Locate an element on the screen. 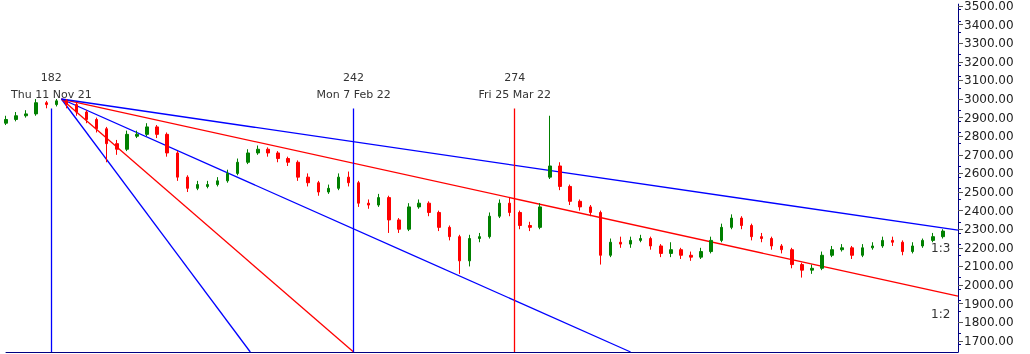 The height and width of the screenshot is (354, 1030). ref-line-label: 242 Mon 7 Feb 22 is located at coordinates (353, 86).